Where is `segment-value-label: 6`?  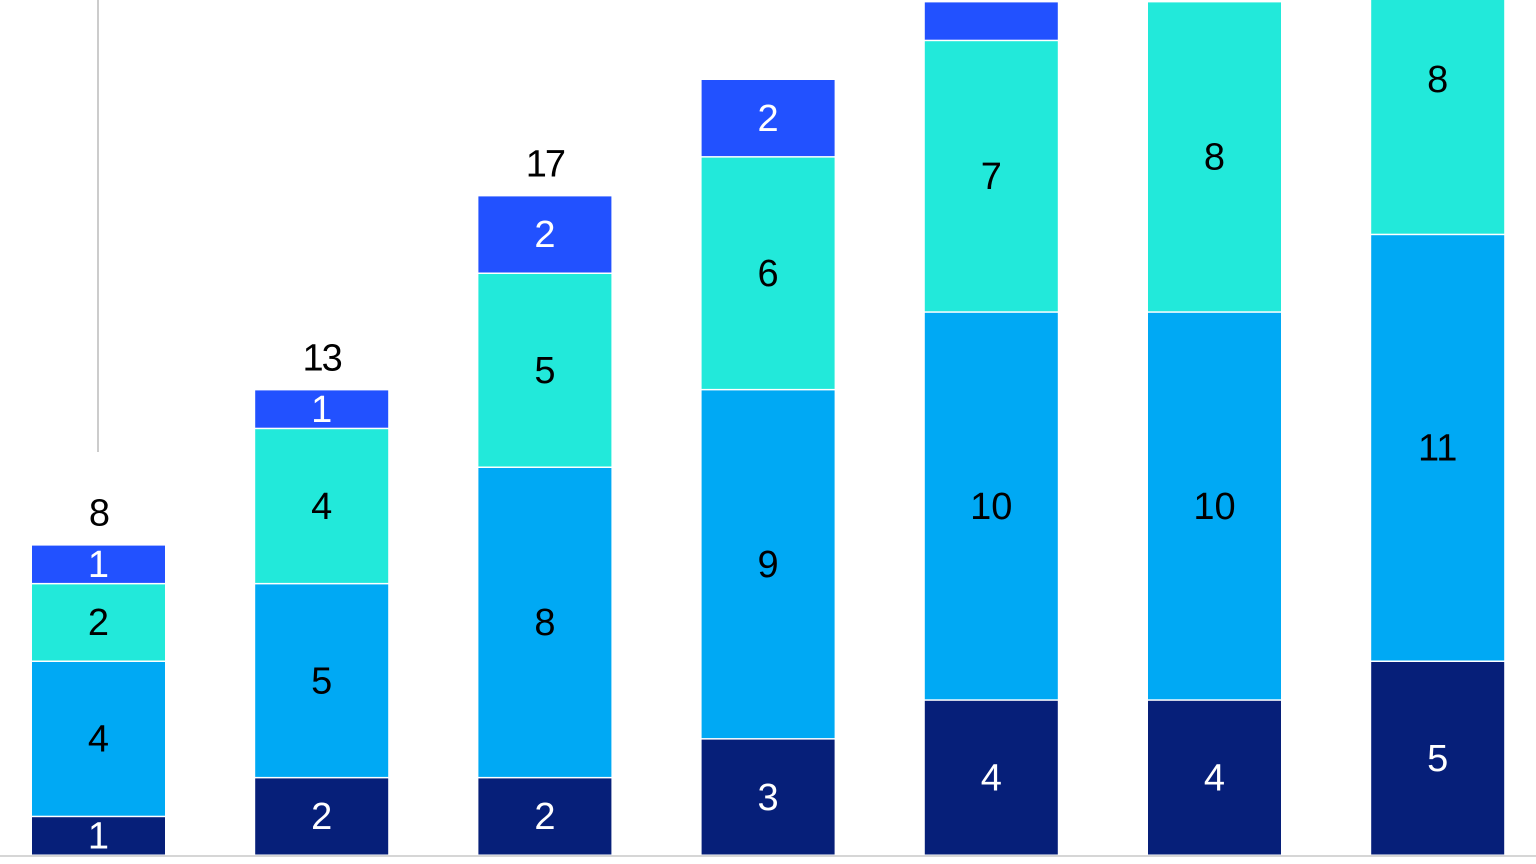
segment-value-label: 6 is located at coordinates (768, 274).